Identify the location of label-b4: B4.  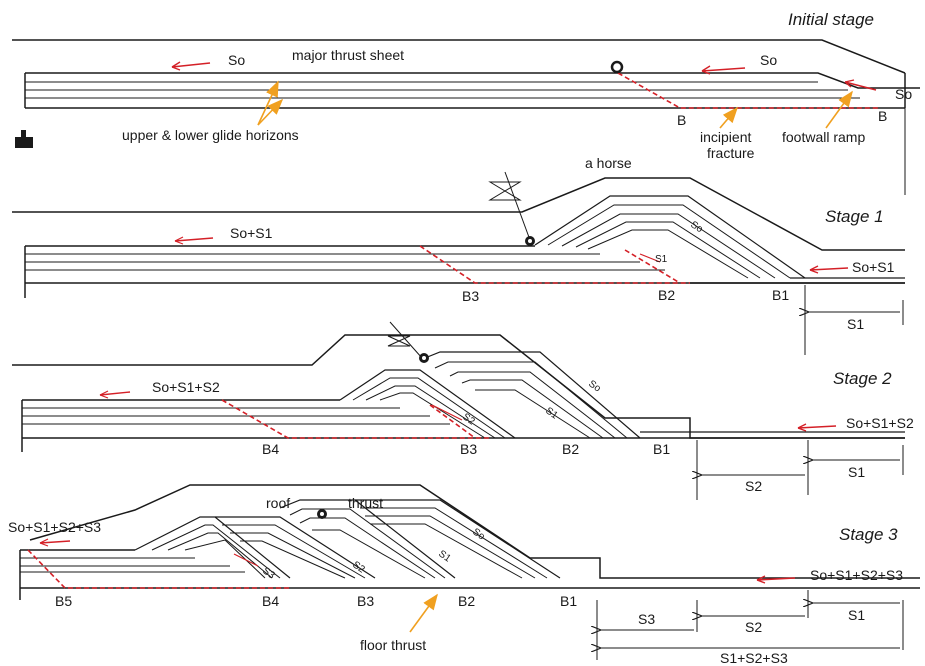
(270, 449).